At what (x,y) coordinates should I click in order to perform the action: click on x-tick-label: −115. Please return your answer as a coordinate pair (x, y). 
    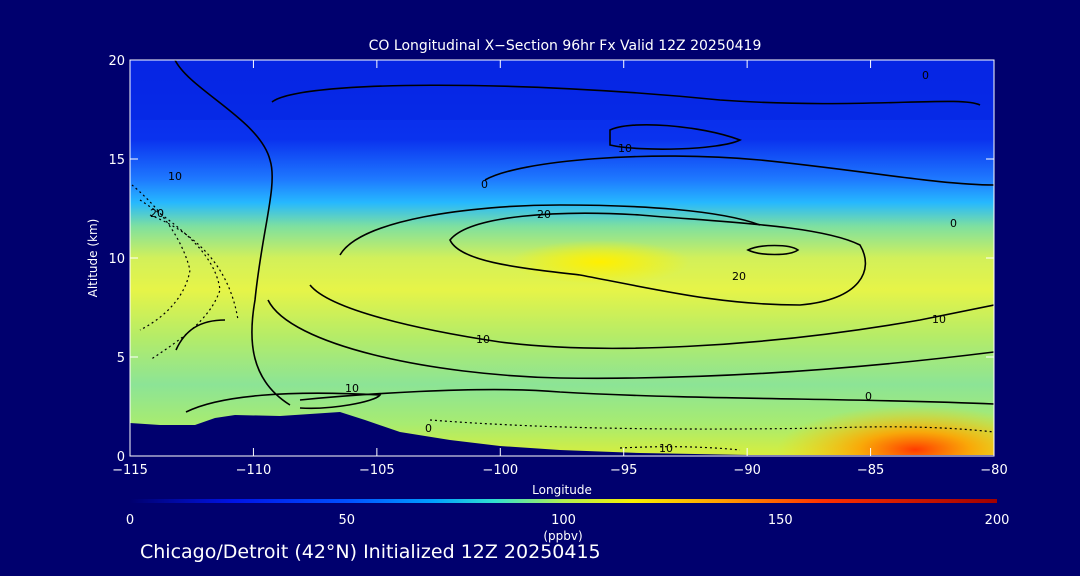
    Looking at the image, I should click on (130, 470).